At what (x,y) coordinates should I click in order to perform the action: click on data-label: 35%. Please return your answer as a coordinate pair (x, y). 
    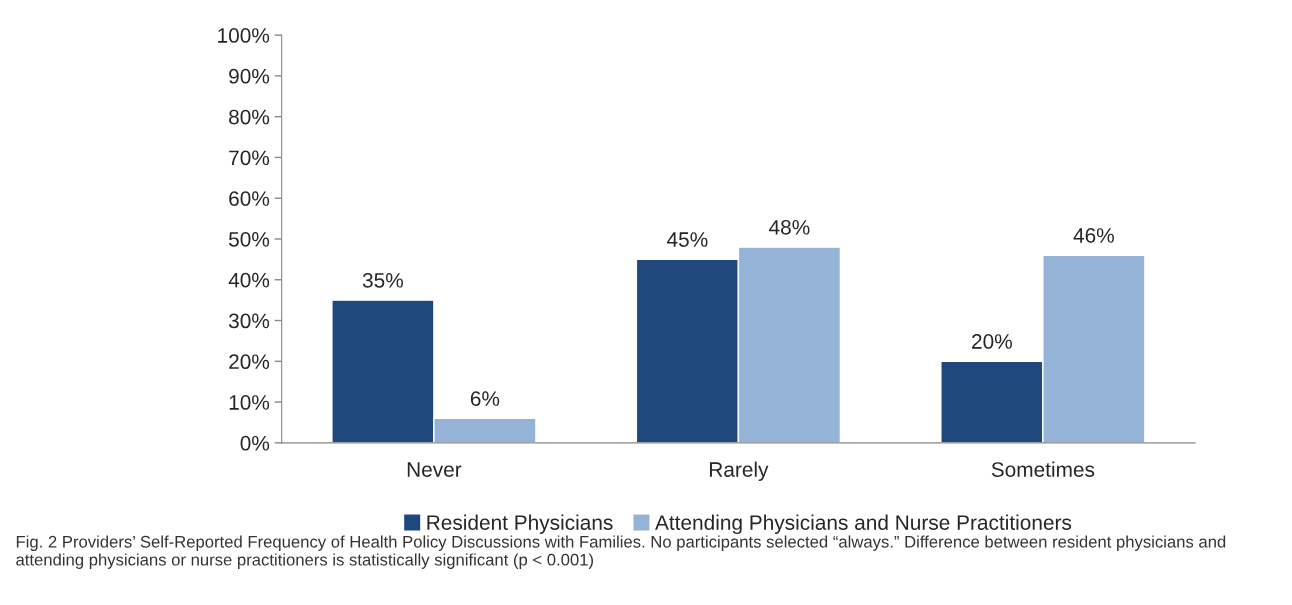
    Looking at the image, I should click on (382, 280).